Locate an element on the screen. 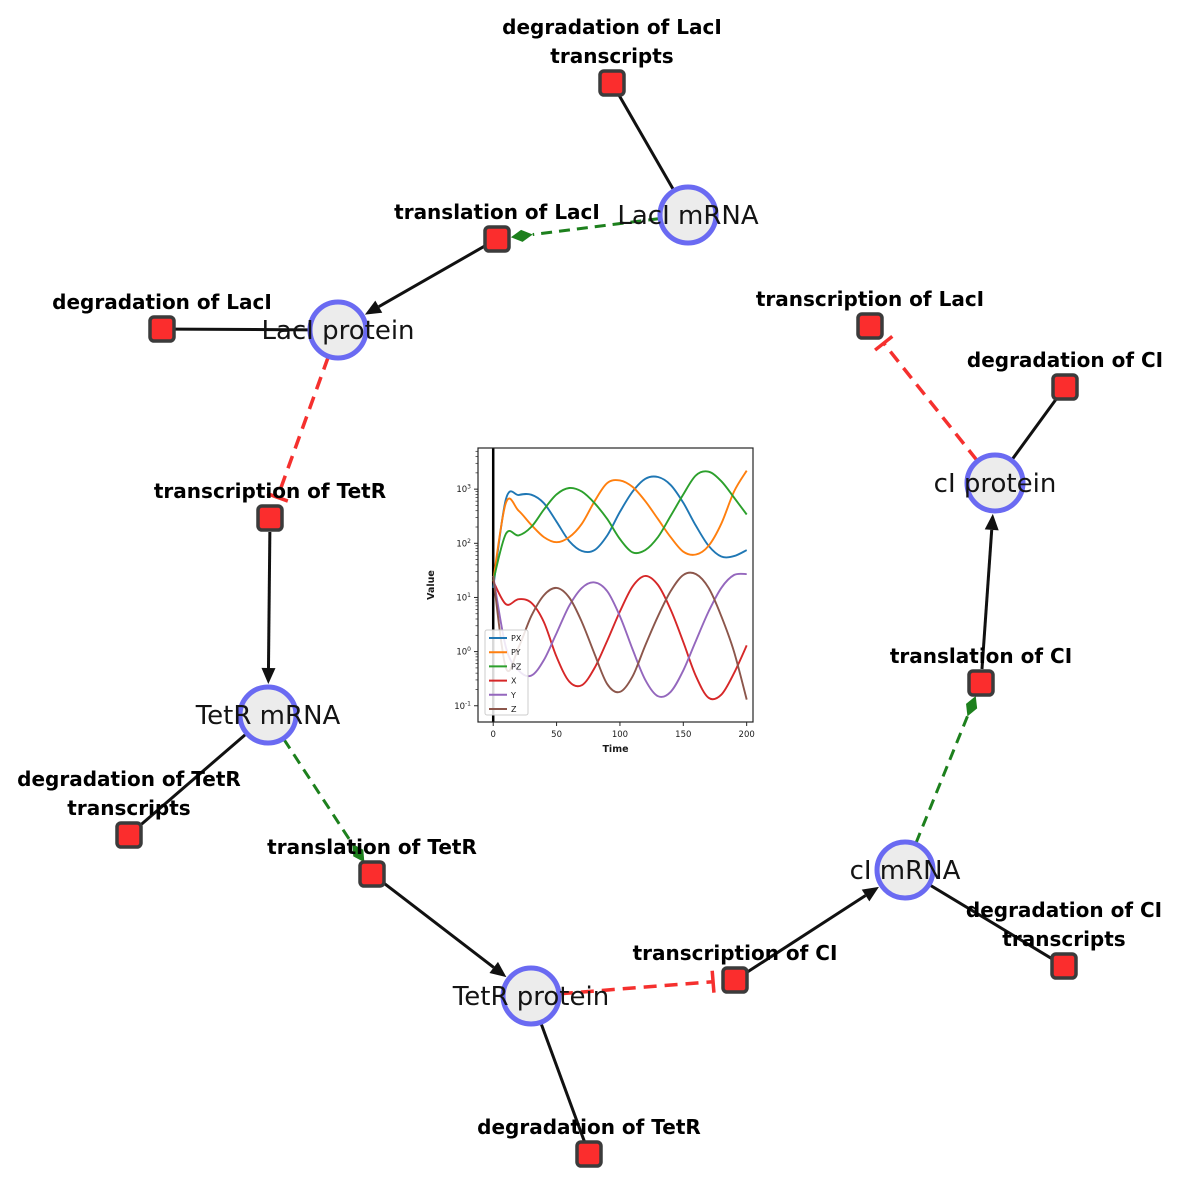 The height and width of the screenshot is (1200, 1189). edge-laci_protein-transc_tetr is located at coordinates (302, 427).